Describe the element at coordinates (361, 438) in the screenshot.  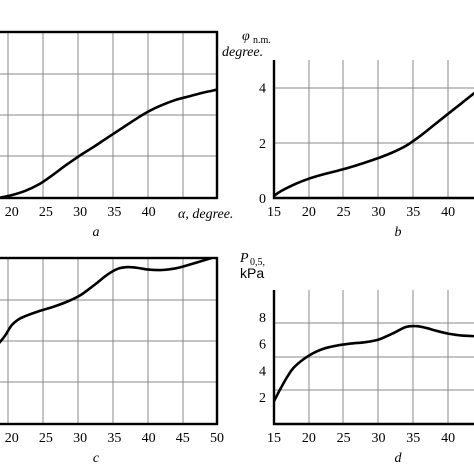
I see `panel-d-x-ticks: 15 20 25 30 35 40` at that location.